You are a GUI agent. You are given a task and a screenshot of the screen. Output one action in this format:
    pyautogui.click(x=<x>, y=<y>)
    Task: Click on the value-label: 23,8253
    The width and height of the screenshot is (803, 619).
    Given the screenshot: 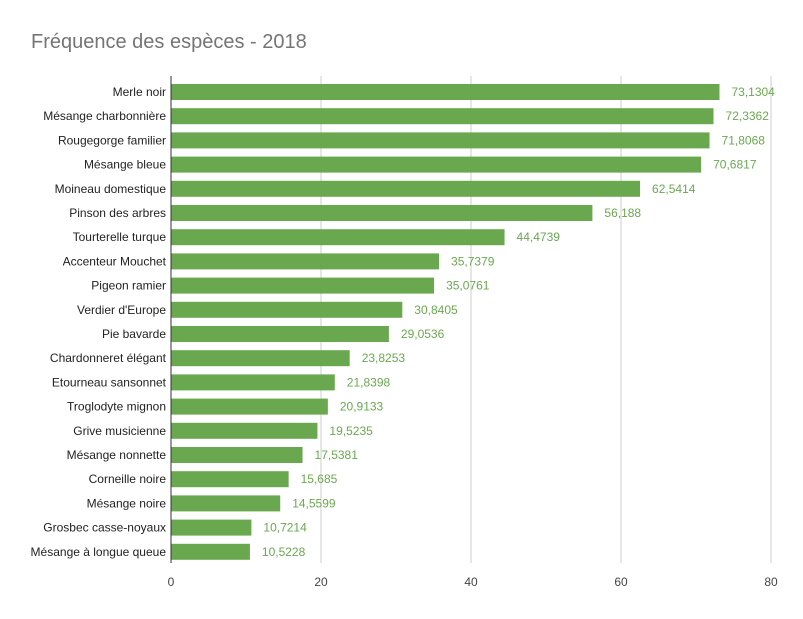 What is the action you would take?
    pyautogui.click(x=384, y=358)
    